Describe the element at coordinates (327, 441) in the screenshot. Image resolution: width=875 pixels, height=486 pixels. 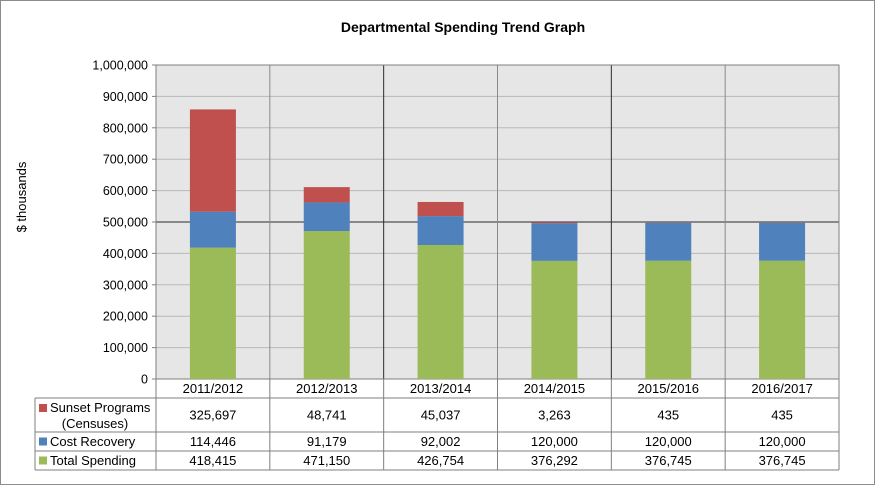
I see `table-cell-cost: 91,179` at that location.